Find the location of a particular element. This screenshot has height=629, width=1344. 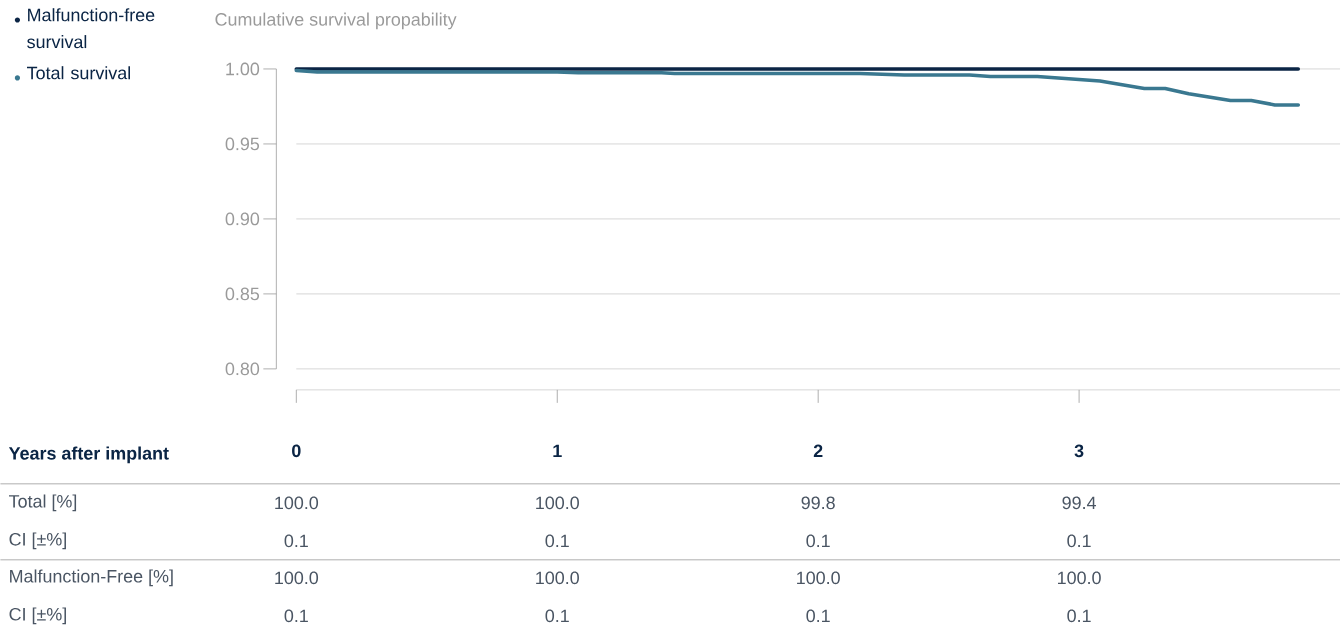

y-tick-label: 0.90 is located at coordinates (242, 219).